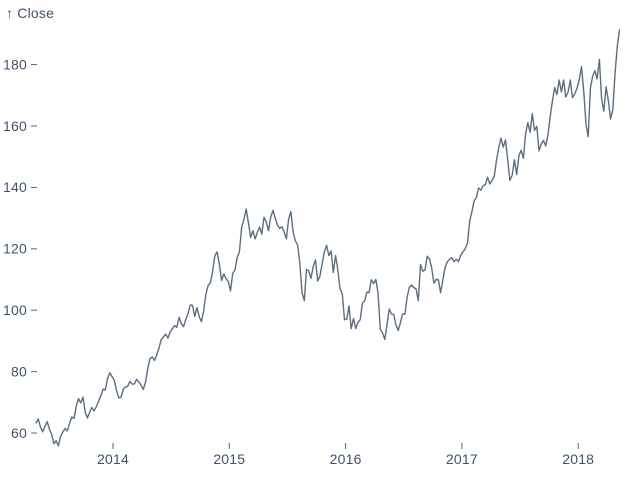 The image size is (640, 485). I want to click on y-axis-title: ↑ Close, so click(30, 13).